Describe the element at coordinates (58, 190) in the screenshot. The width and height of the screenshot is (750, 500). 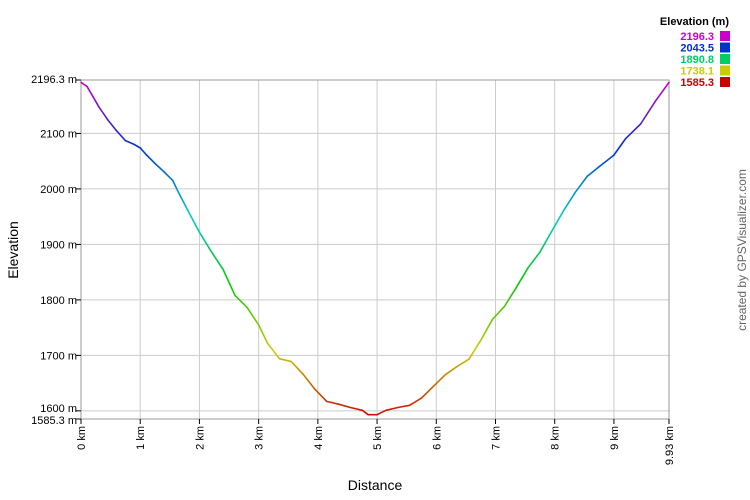
I see `y-tick-label: 2000 m` at that location.